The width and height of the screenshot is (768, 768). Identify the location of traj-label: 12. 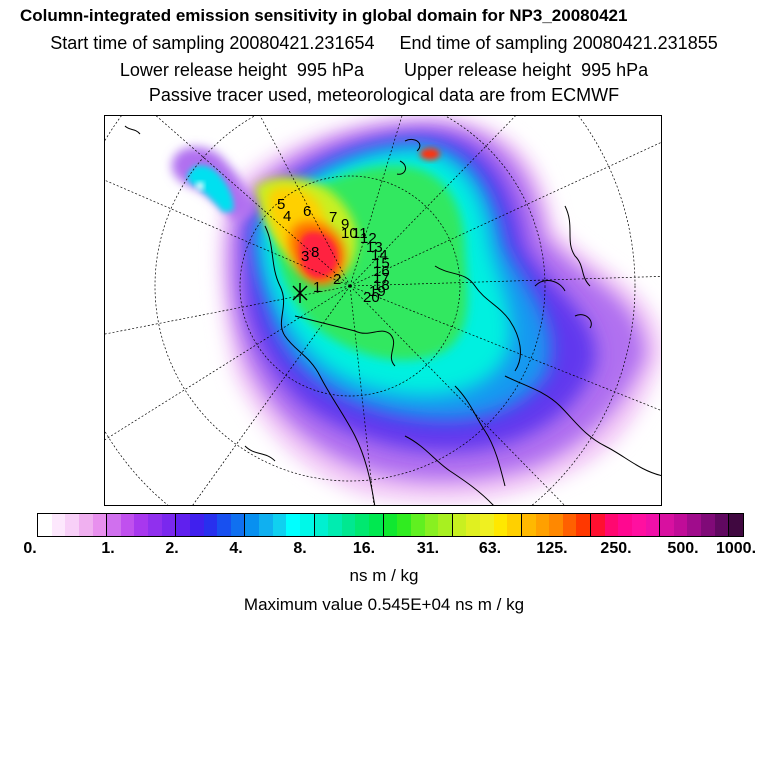
(368, 238).